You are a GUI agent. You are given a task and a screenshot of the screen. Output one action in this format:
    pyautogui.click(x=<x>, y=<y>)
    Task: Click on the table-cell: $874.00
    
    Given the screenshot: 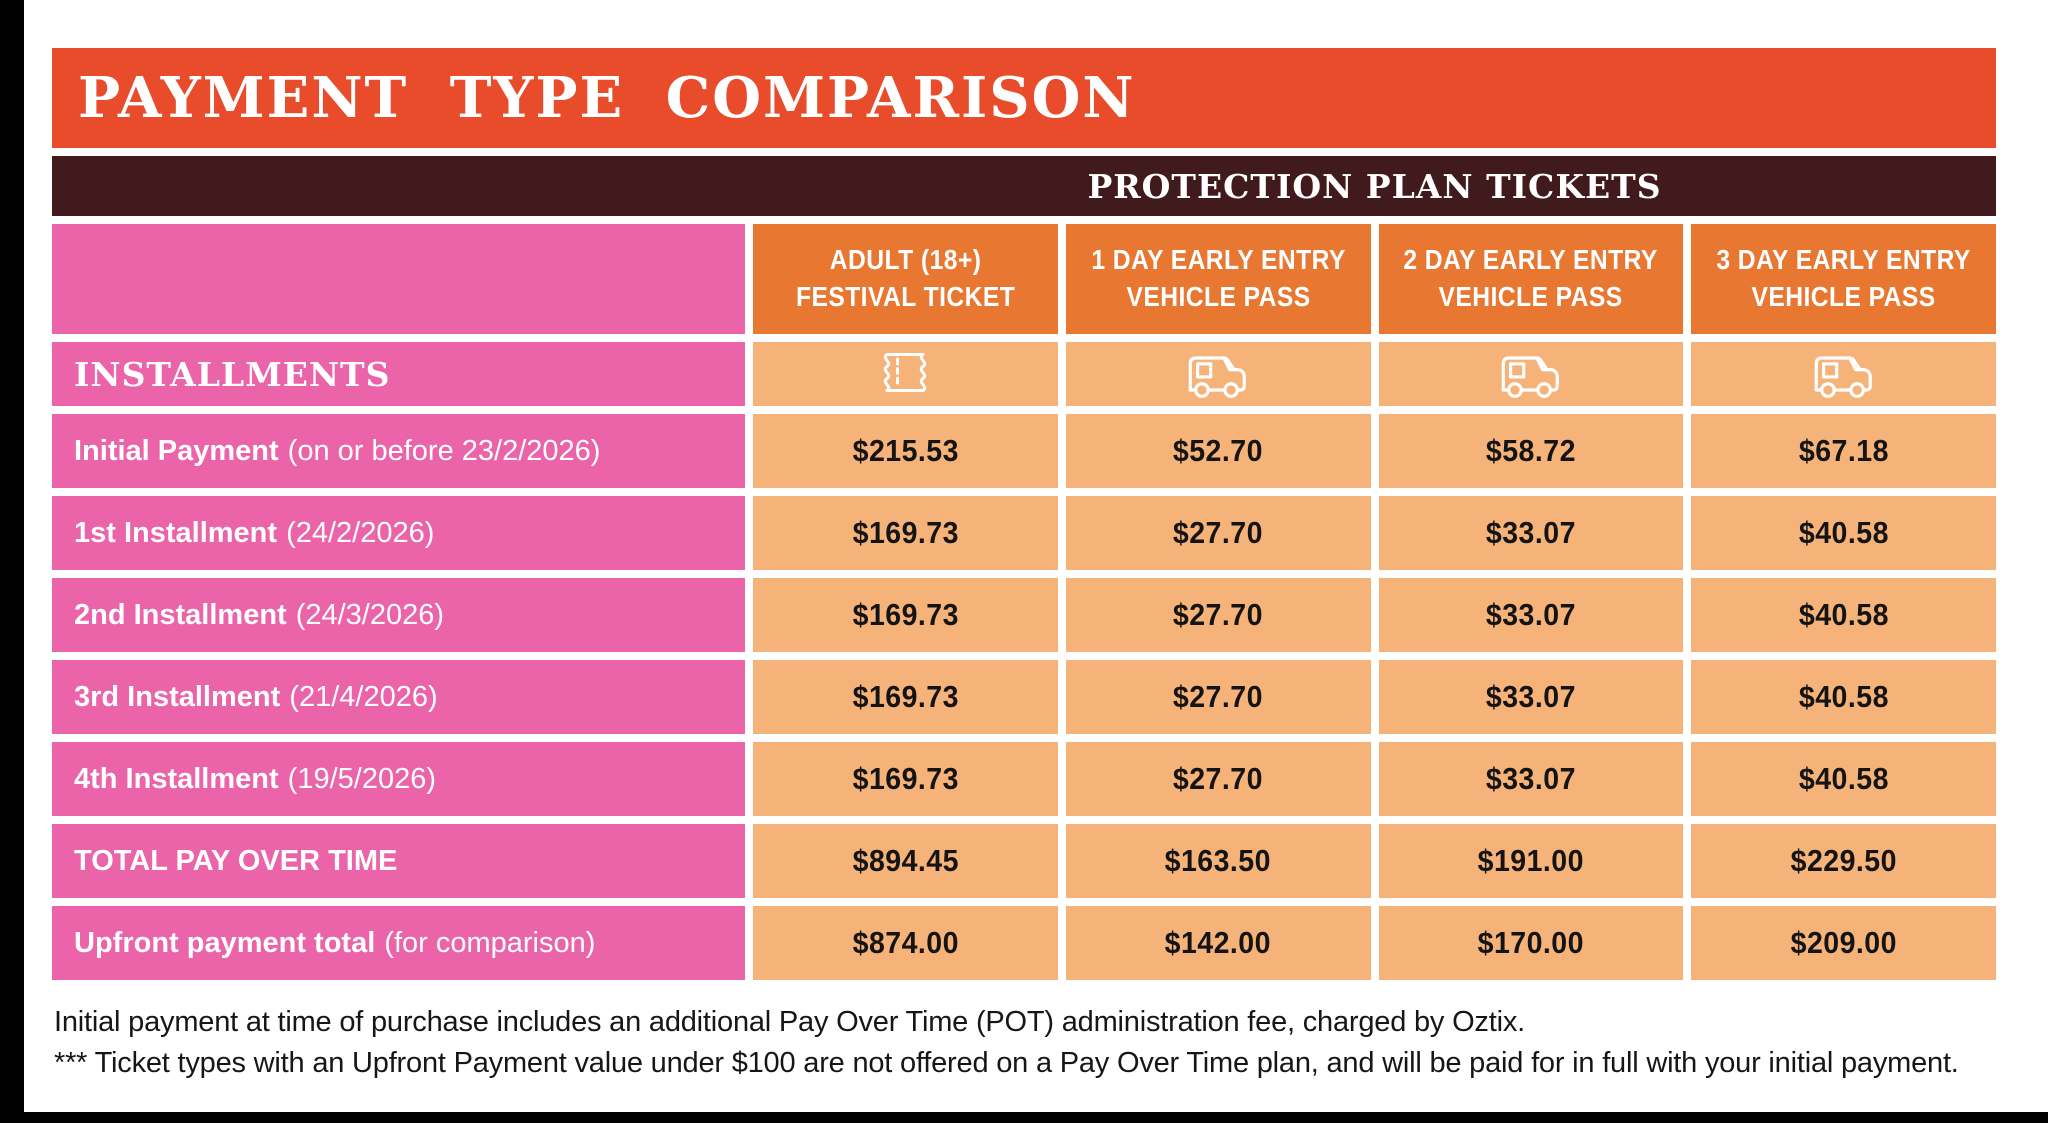 What is the action you would take?
    pyautogui.click(x=905, y=943)
    